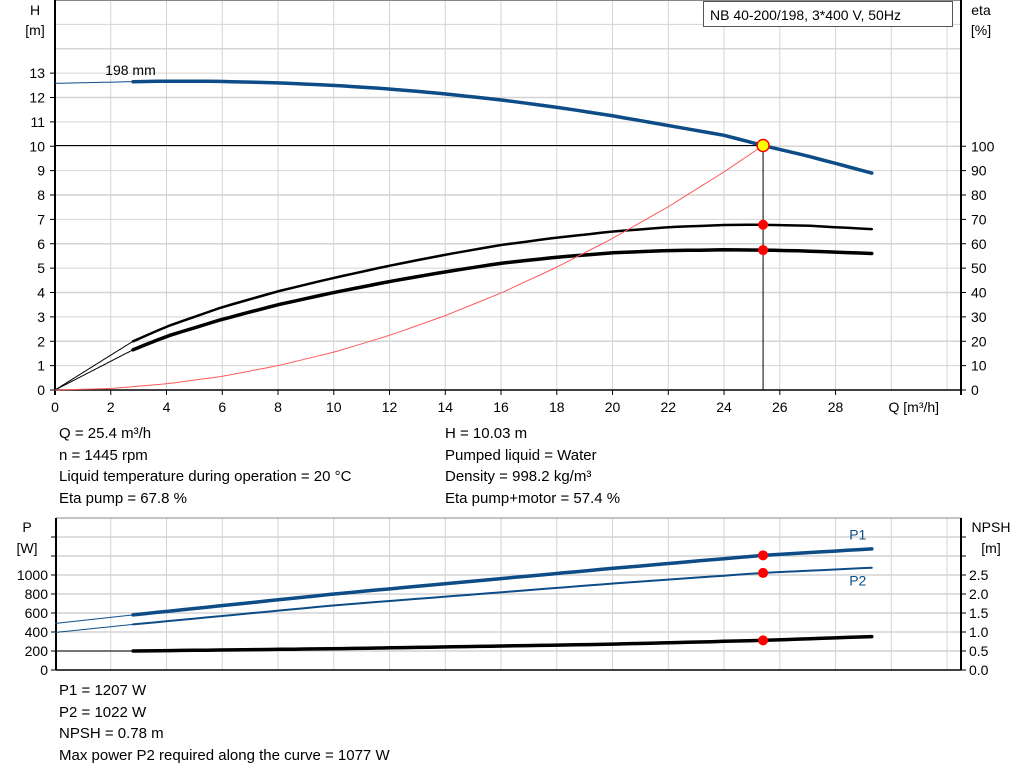  What do you see at coordinates (979, 594) in the screenshot?
I see `y-tick-label-right: 2.0` at bounding box center [979, 594].